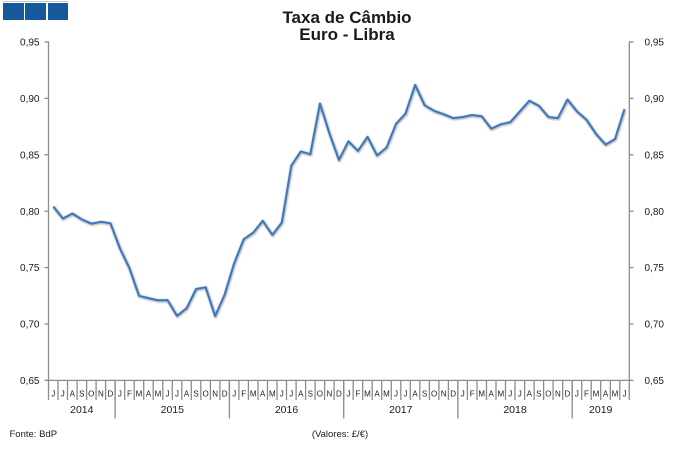 The height and width of the screenshot is (449, 679). Describe the element at coordinates (601, 410) in the screenshot. I see `svg-text: 2019` at that location.